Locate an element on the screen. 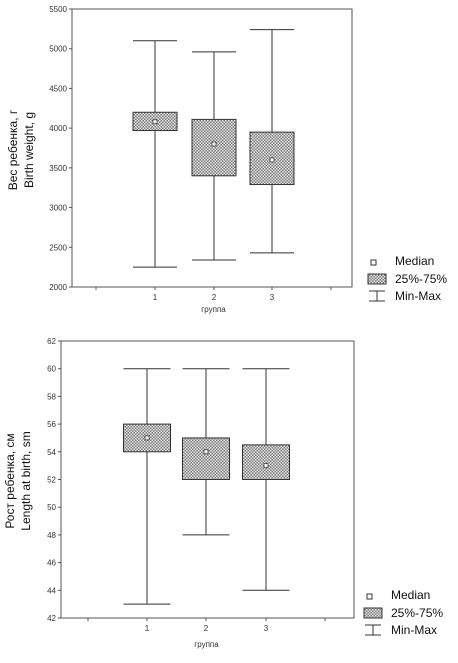 This screenshot has height=663, width=458. y-axis-title-line: Length at birth, sm is located at coordinates (26, 480).